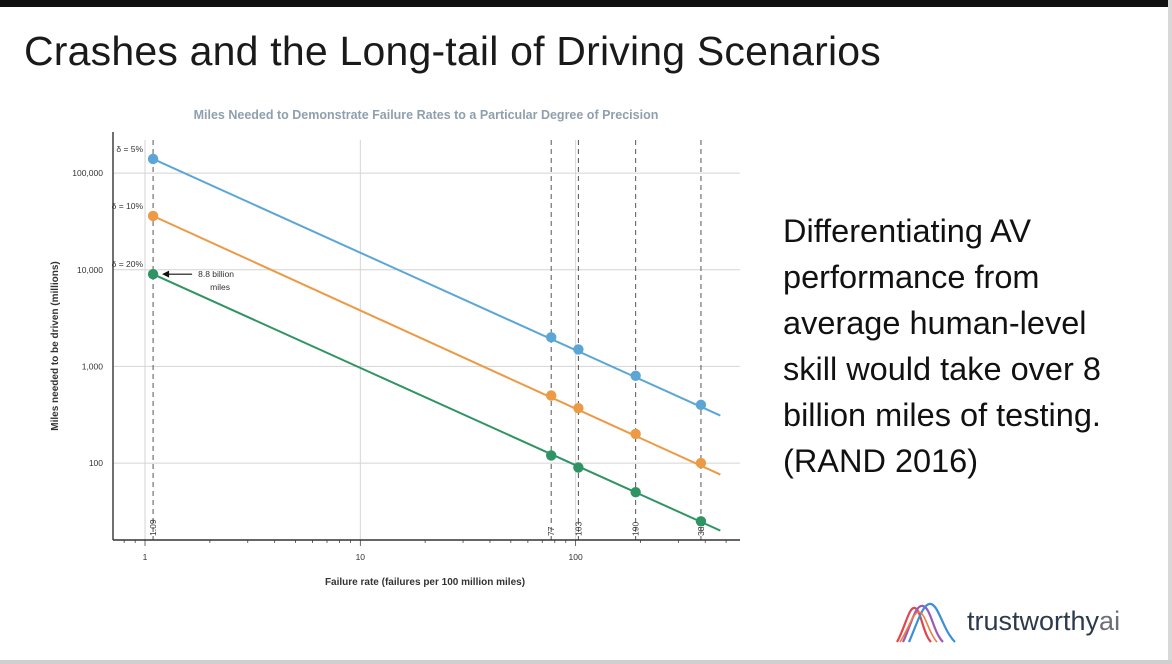 The width and height of the screenshot is (1172, 664). Describe the element at coordinates (578, 529) in the screenshot. I see `reference-line-label: 103` at that location.